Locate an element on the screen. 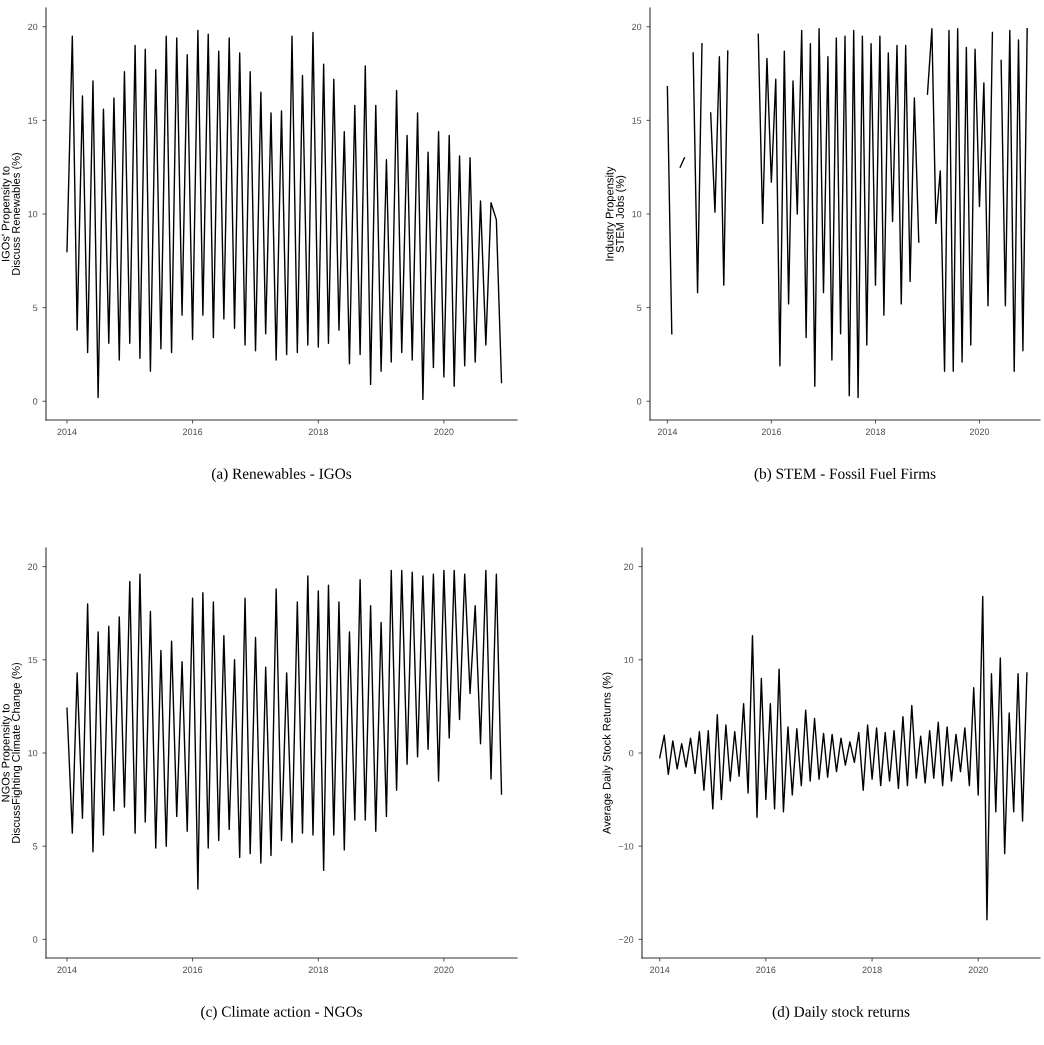 The width and height of the screenshot is (1044, 1045). text: (c) Climate action - NGOs is located at coordinates (281, 1013).